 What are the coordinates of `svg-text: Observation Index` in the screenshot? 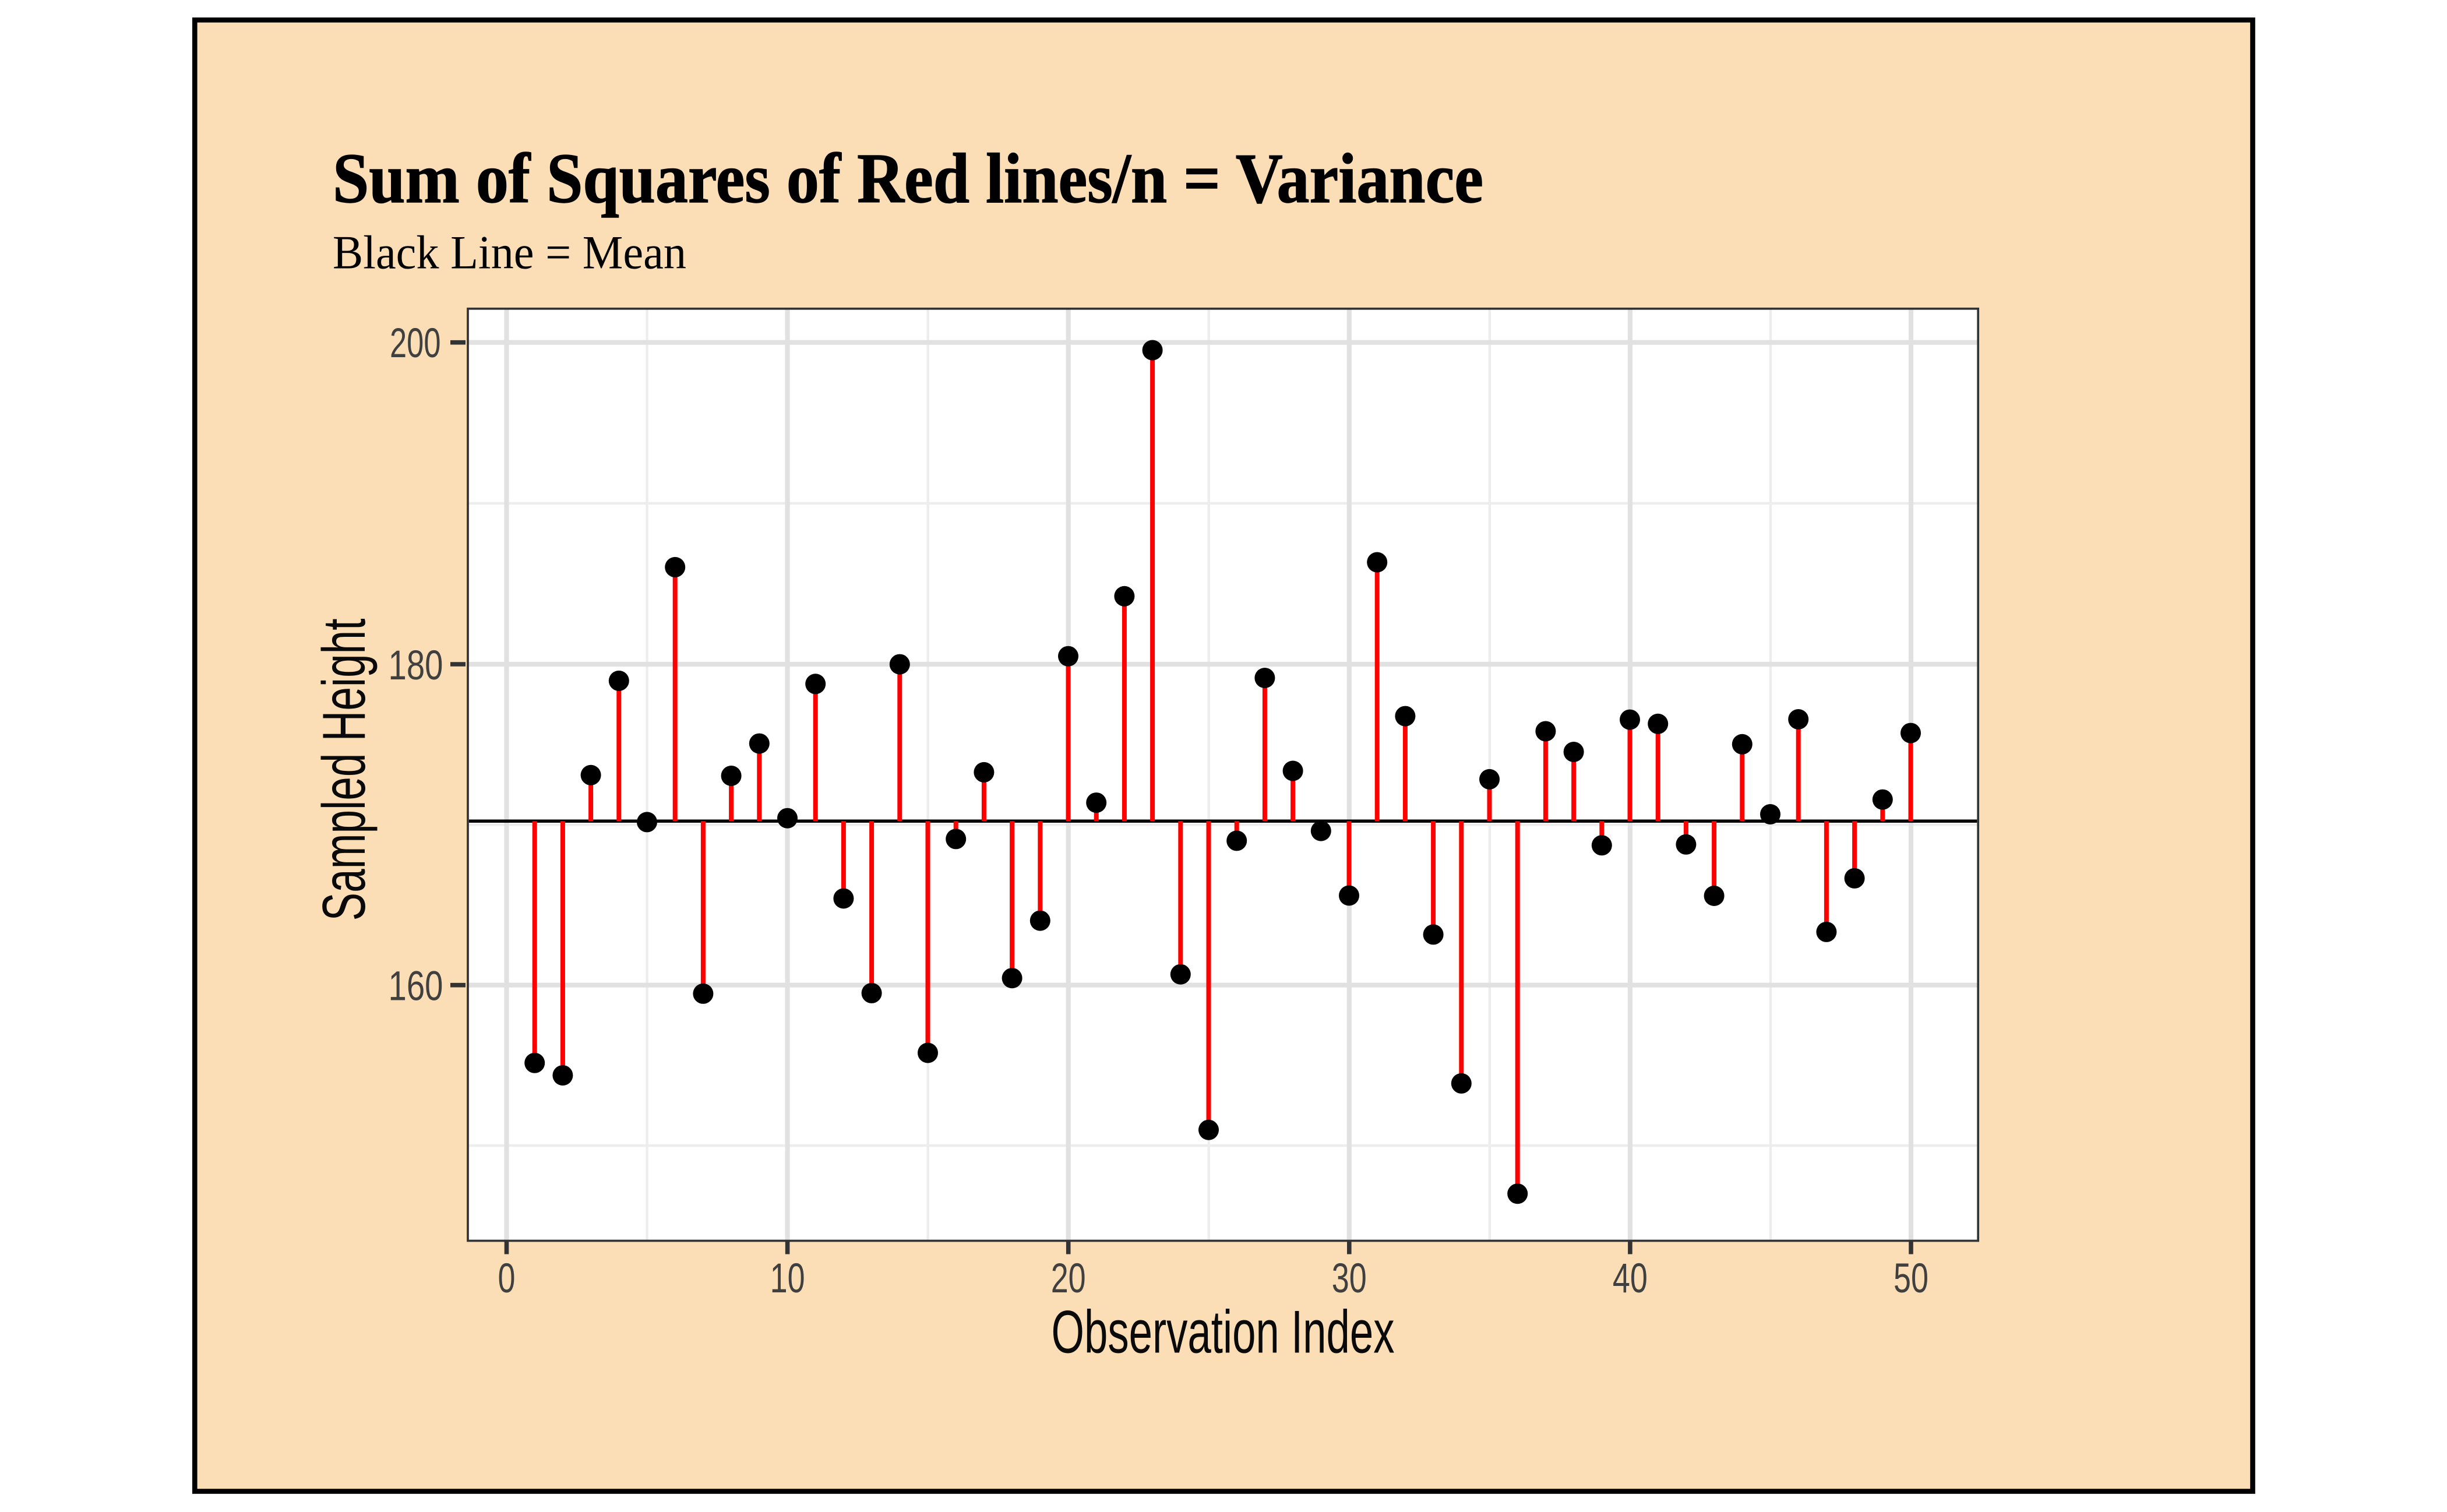 It's located at (1223, 1332).